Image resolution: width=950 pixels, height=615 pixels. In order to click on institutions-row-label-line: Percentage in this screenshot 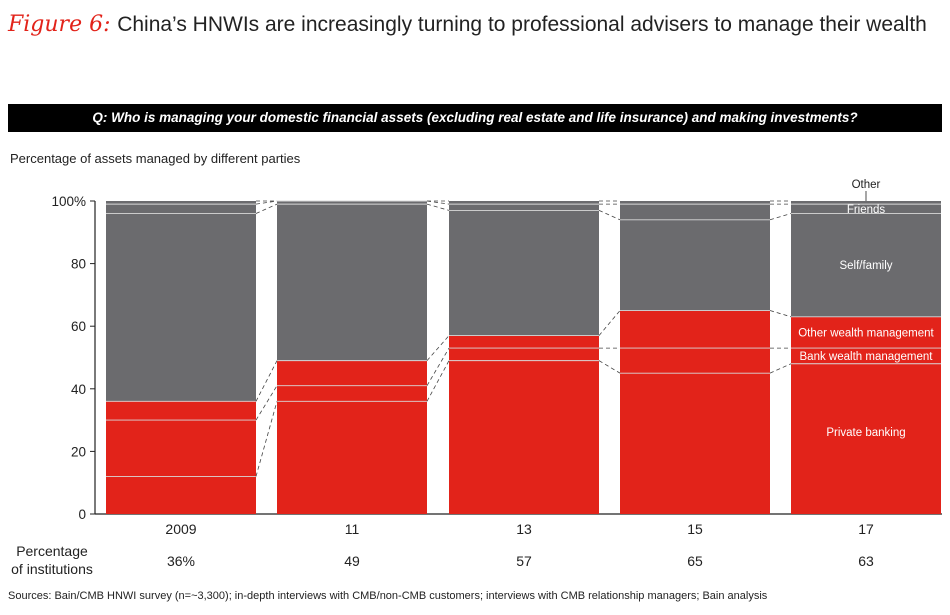, I will do `click(52, 551)`.